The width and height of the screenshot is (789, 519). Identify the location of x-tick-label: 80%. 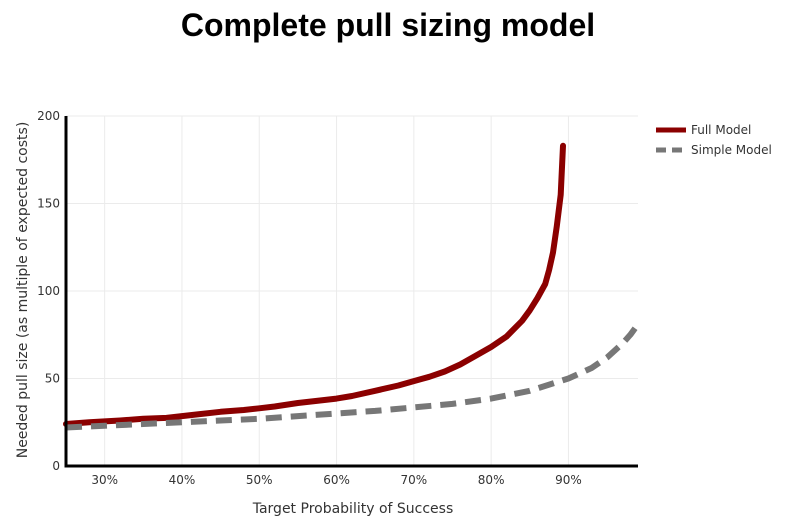
(491, 480).